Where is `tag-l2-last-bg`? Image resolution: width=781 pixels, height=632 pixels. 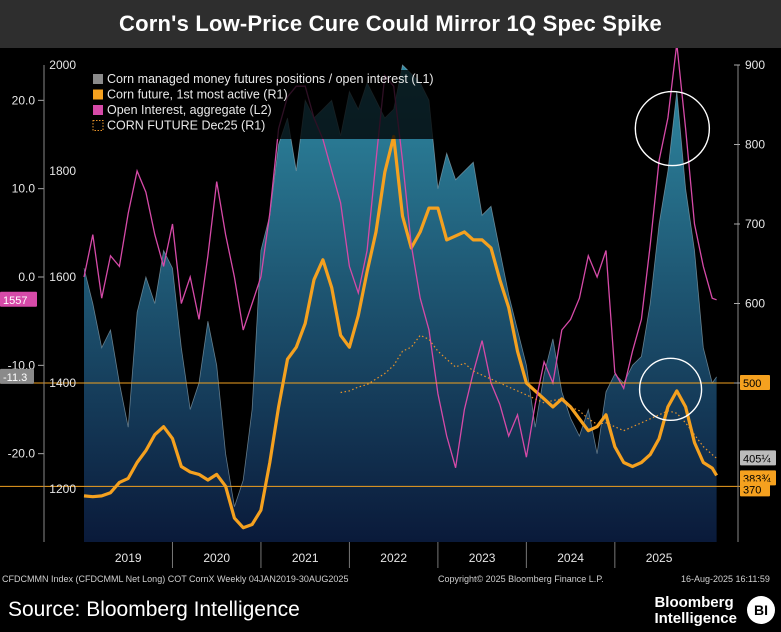 tag-l2-last-bg is located at coordinates (18, 299).